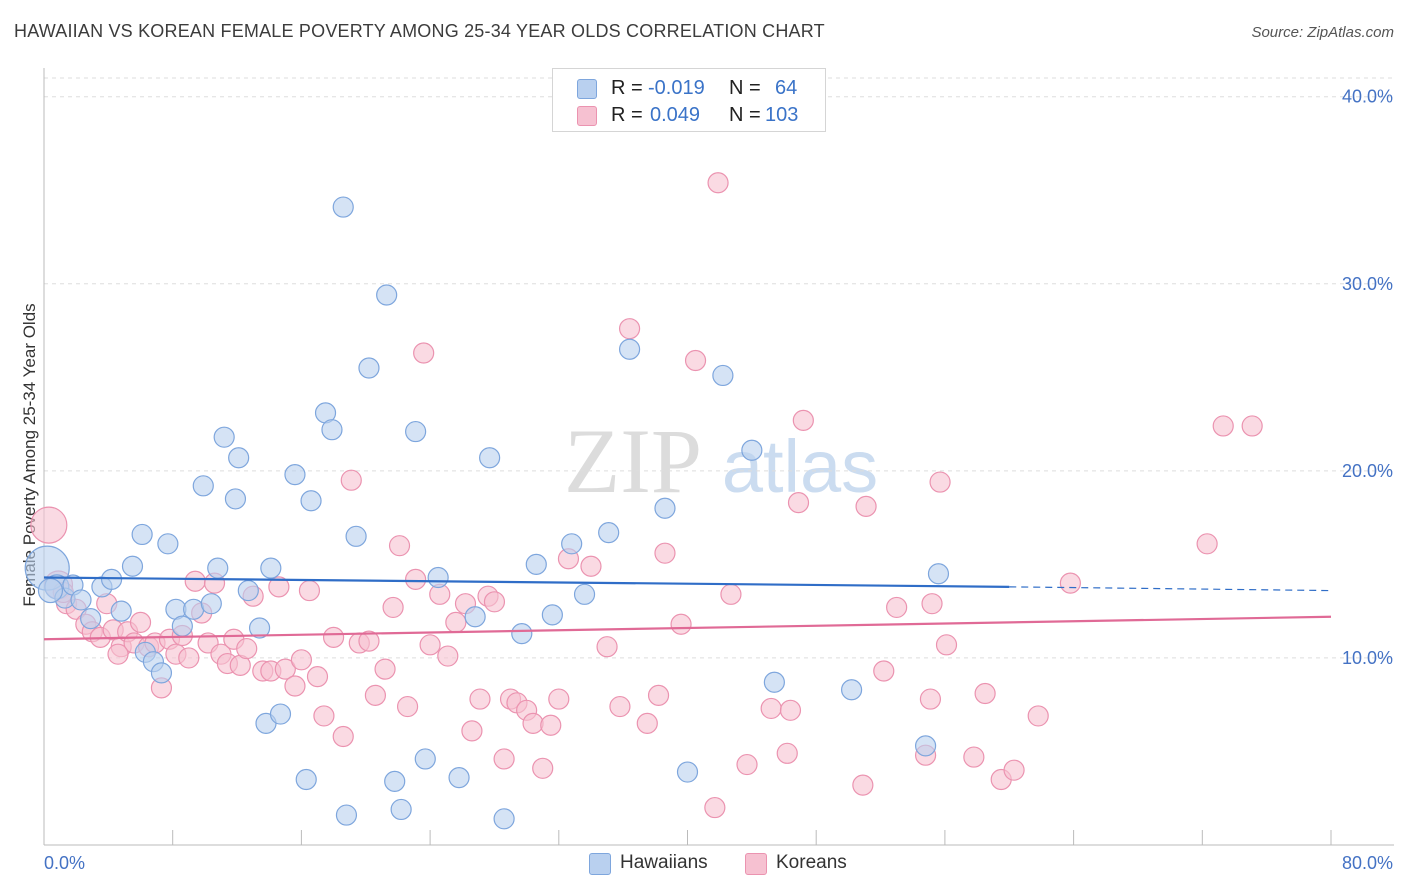 This screenshot has height=892, width=1406. What do you see at coordinates (1367, 284) in the screenshot?
I see `y-tick-label: 30.0%` at bounding box center [1367, 284].